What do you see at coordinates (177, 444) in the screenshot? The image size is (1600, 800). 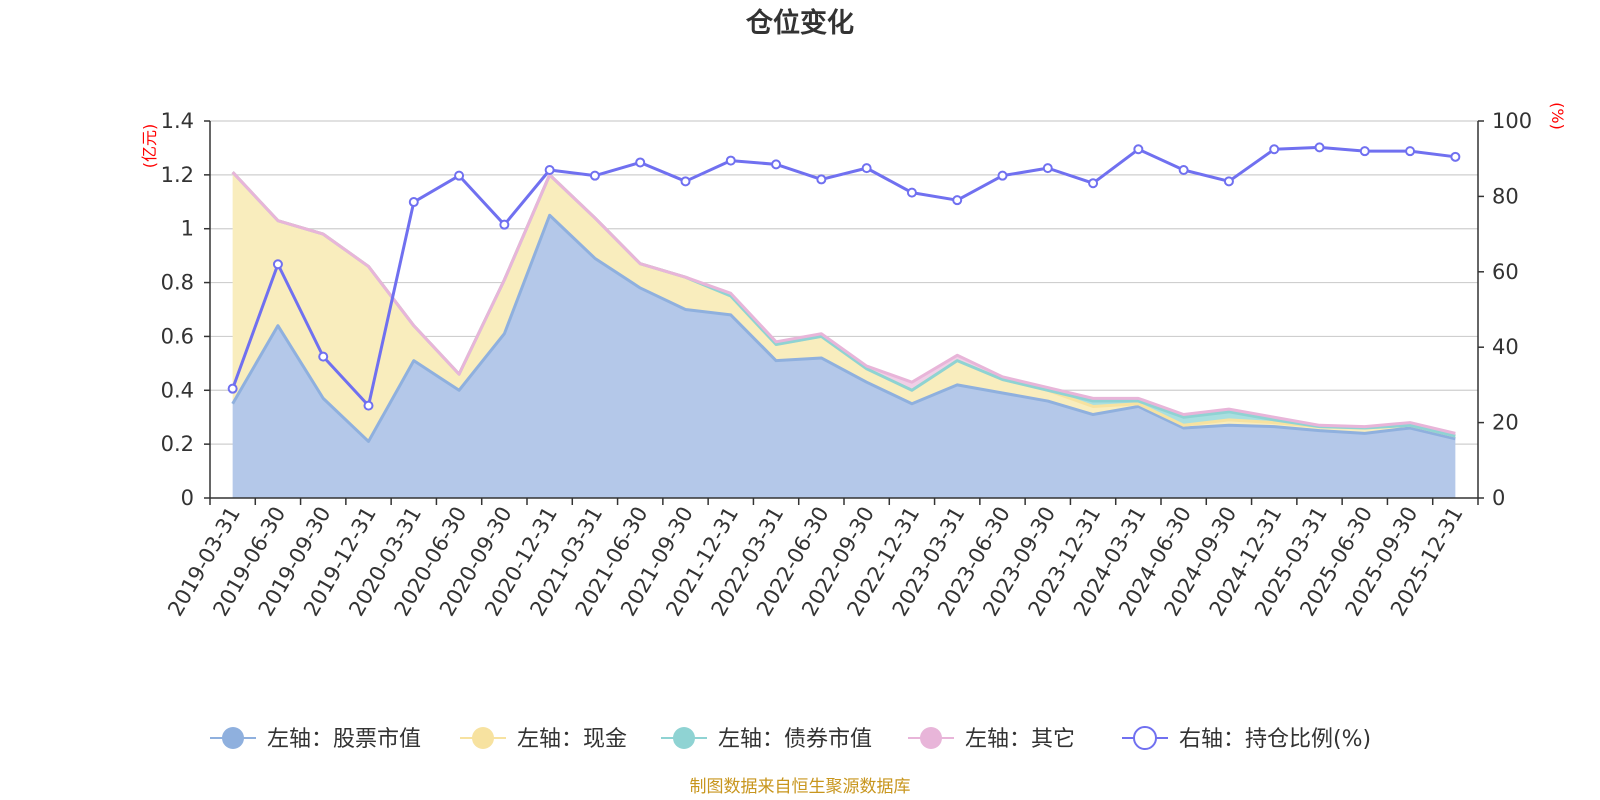 I see `left-tick-label: 0.2` at bounding box center [177, 444].